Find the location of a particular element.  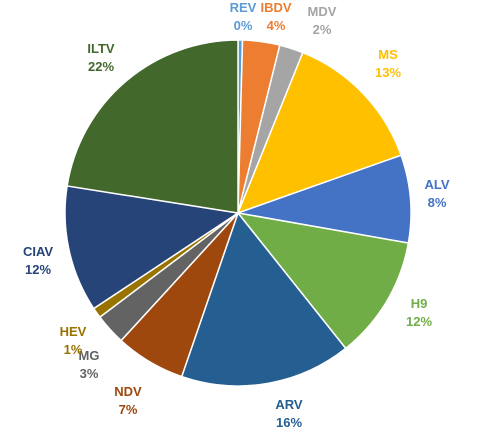

slice-percent-label: 7% is located at coordinates (128, 409).